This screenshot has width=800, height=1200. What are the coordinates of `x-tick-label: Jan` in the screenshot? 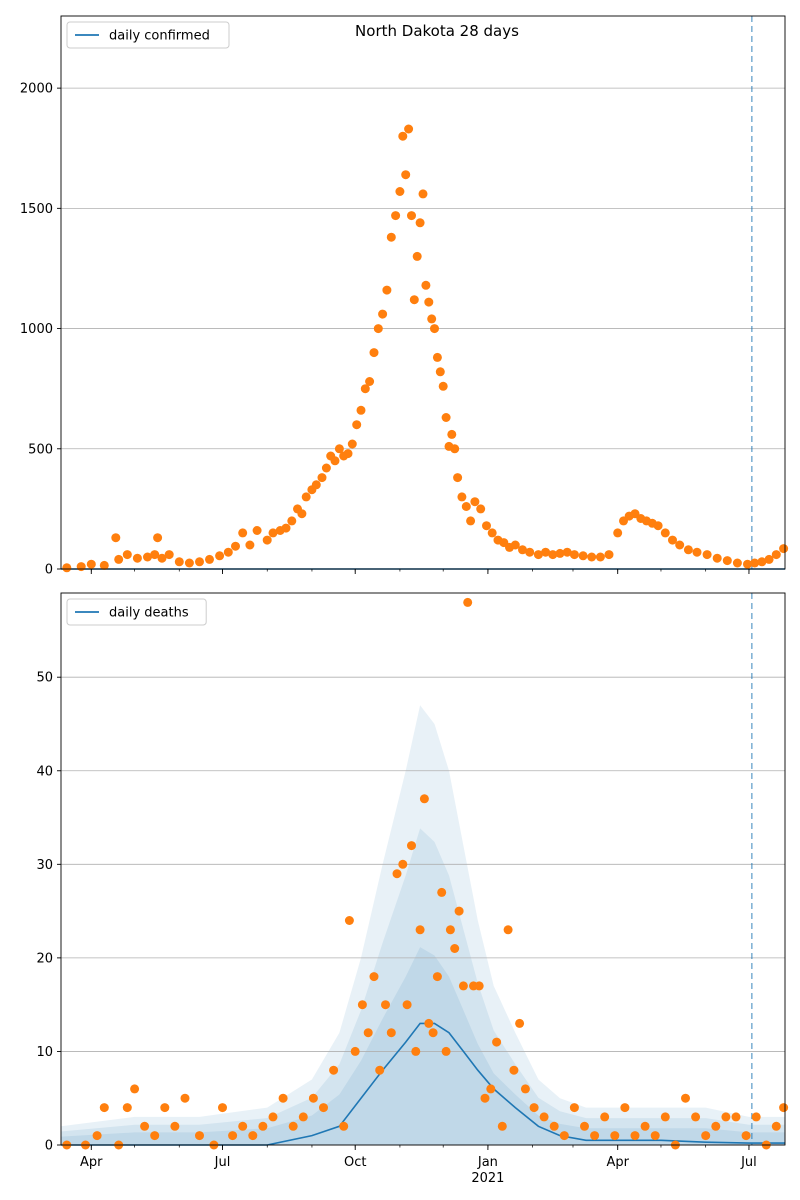 It's located at (487, 1162).